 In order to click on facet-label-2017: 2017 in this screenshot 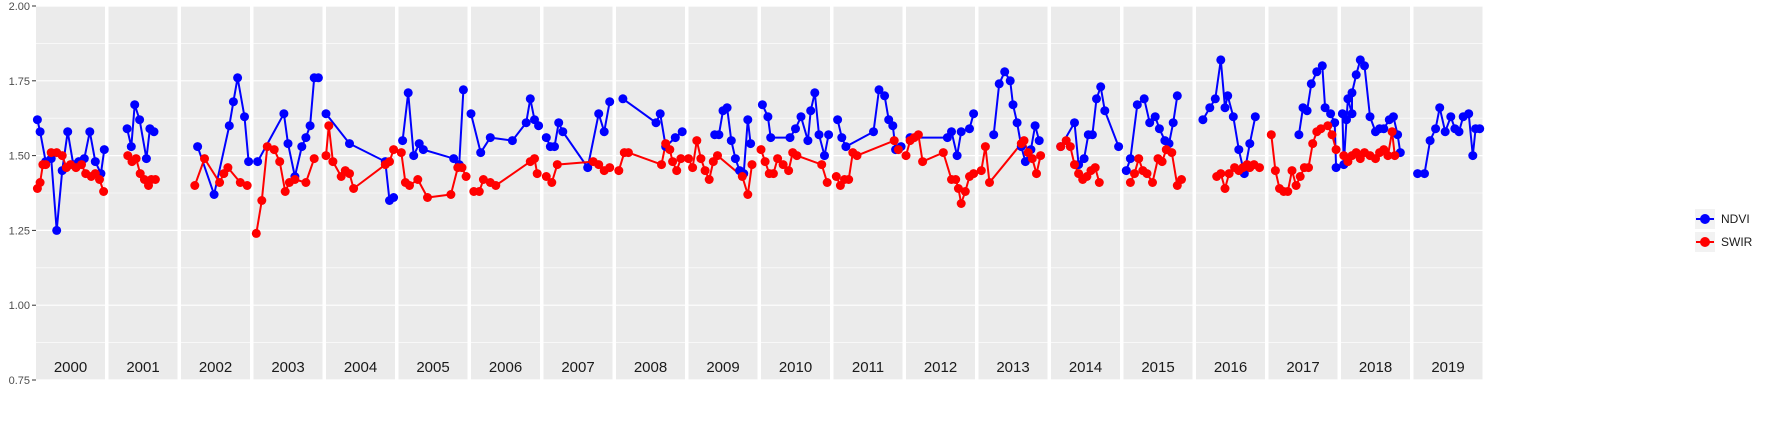, I will do `click(1302, 367)`.